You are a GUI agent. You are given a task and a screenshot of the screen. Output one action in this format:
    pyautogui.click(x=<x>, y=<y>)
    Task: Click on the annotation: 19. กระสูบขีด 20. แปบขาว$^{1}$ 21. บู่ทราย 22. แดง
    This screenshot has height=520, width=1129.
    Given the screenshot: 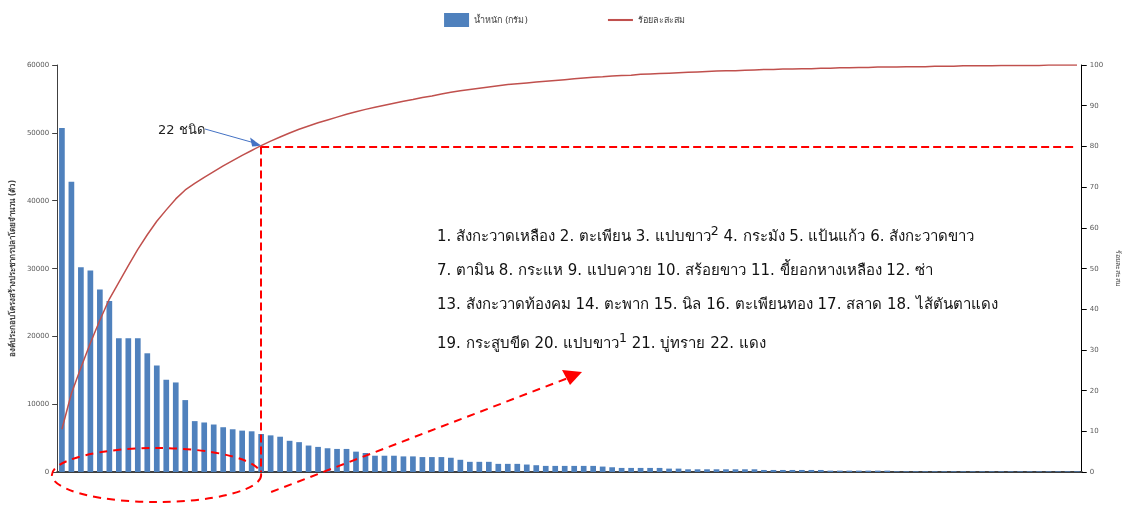 What is the action you would take?
    pyautogui.click(x=602, y=341)
    